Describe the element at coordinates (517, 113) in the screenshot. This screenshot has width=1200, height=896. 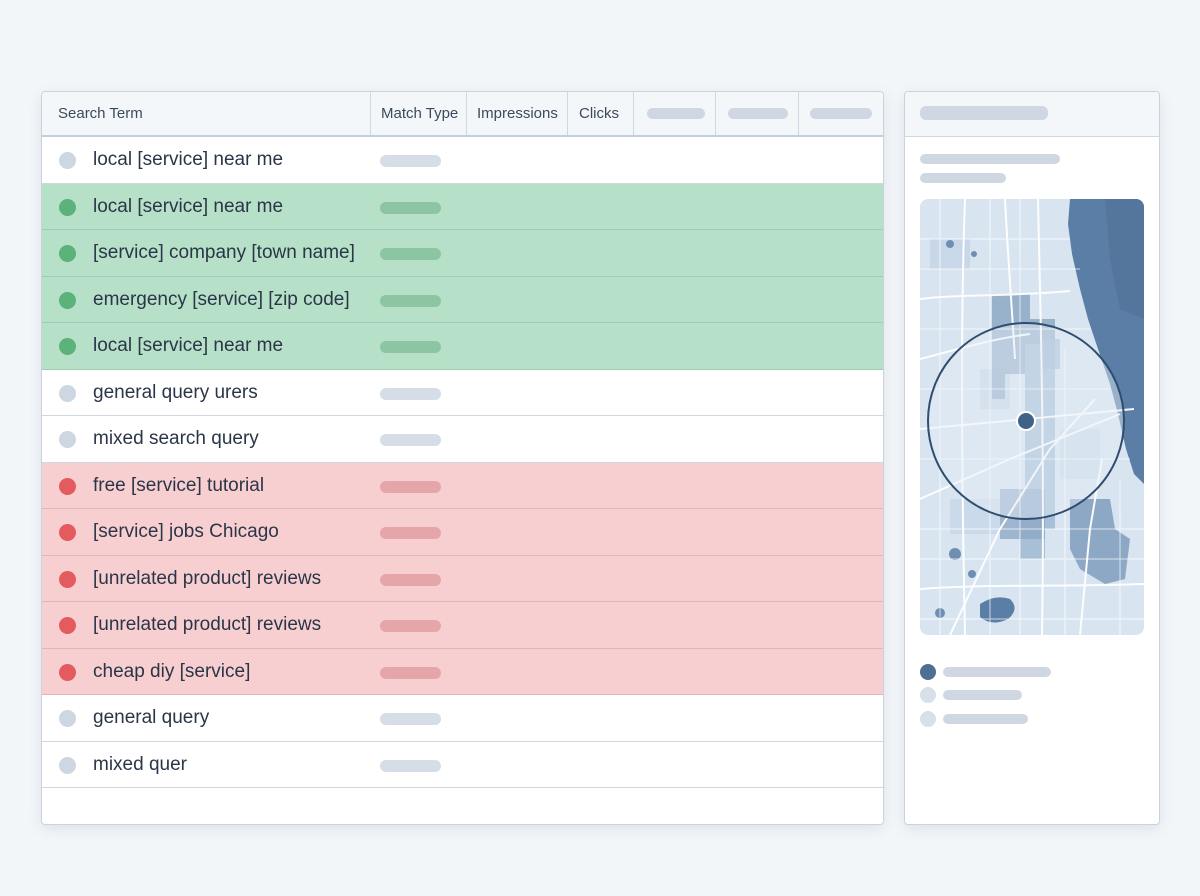
I see `column-header-impressions: Impressions` at that location.